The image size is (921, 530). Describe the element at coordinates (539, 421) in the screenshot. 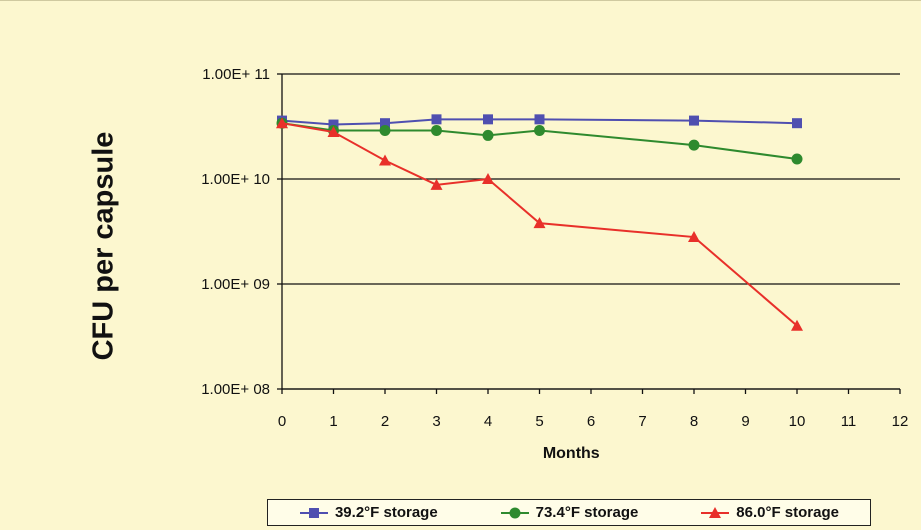

I see `x-tick-label: 5` at that location.